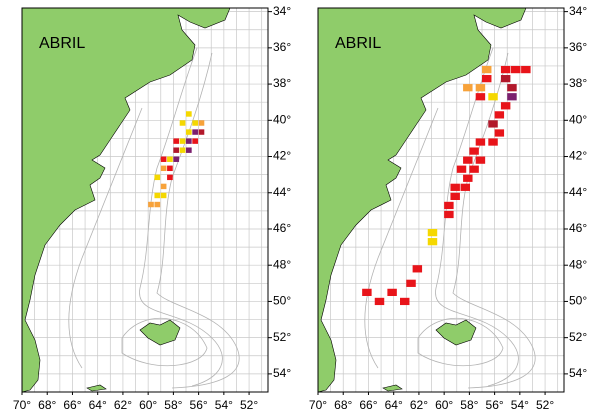 The image size is (605, 420). What do you see at coordinates (249, 405) in the screenshot?
I see `x-tick-label: 52°` at bounding box center [249, 405].